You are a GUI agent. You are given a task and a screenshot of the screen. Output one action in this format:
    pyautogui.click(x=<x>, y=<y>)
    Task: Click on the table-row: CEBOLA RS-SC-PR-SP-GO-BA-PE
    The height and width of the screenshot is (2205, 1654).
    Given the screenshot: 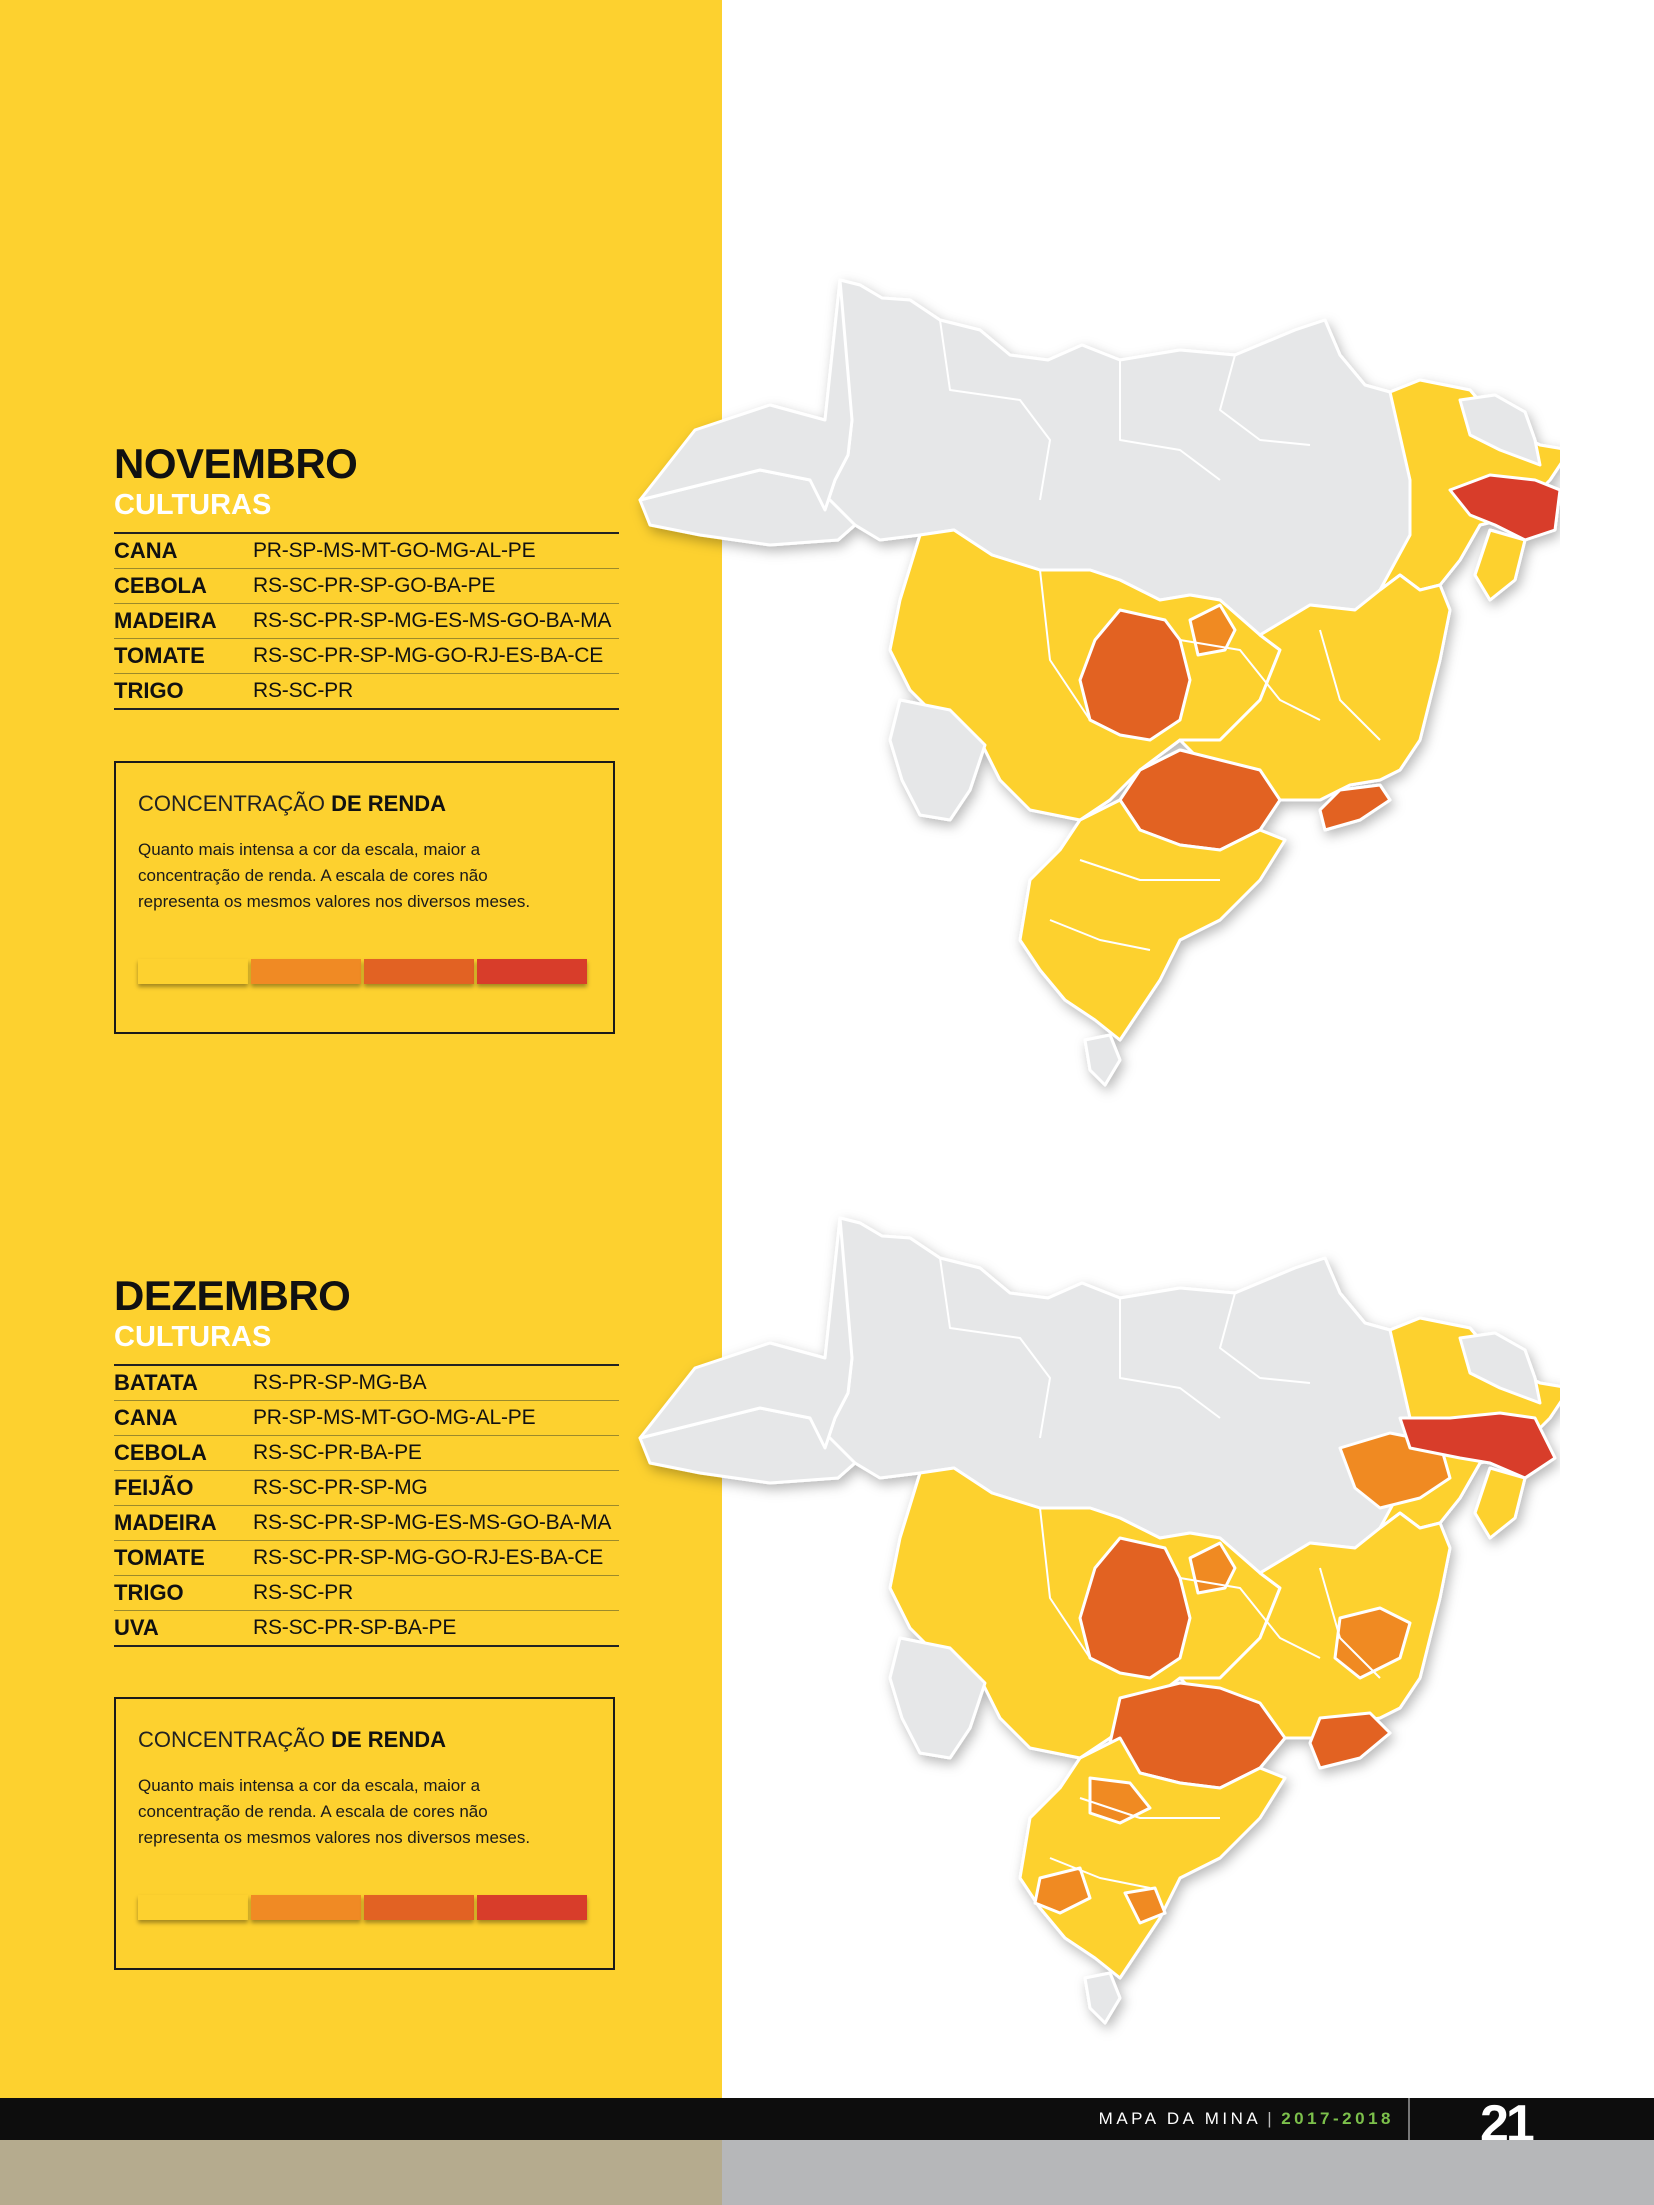 What is the action you would take?
    pyautogui.click(x=366, y=585)
    